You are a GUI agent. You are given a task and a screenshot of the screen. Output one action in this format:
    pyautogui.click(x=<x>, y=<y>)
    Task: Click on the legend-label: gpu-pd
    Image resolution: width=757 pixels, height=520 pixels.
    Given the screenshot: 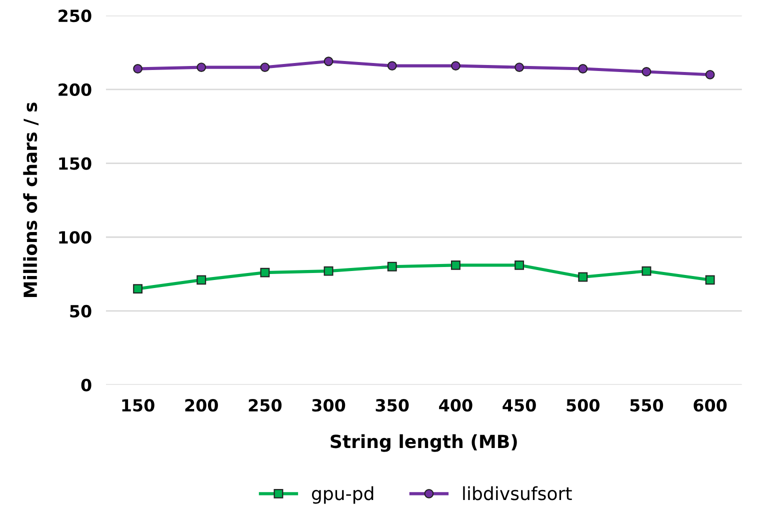 What is the action you would take?
    pyautogui.click(x=343, y=495)
    